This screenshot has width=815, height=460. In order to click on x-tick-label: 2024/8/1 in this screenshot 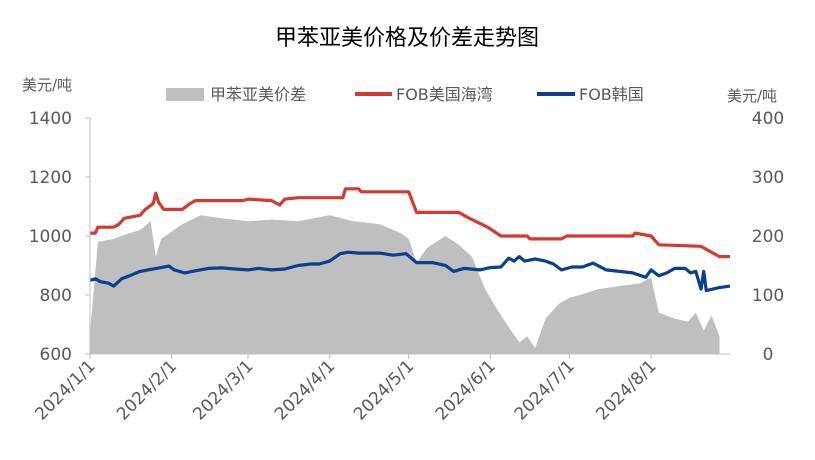, I will do `click(626, 390)`.